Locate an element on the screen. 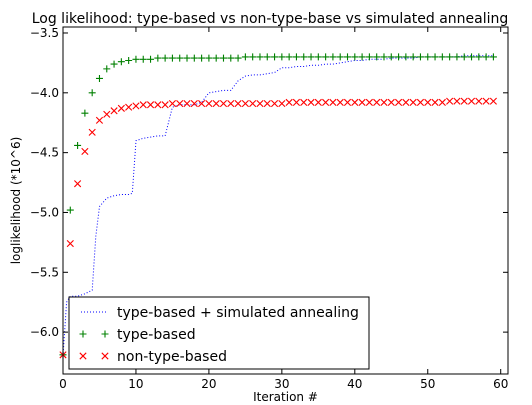 This screenshot has height=405, width=532. legend-label-type-based: type-based is located at coordinates (156, 335).